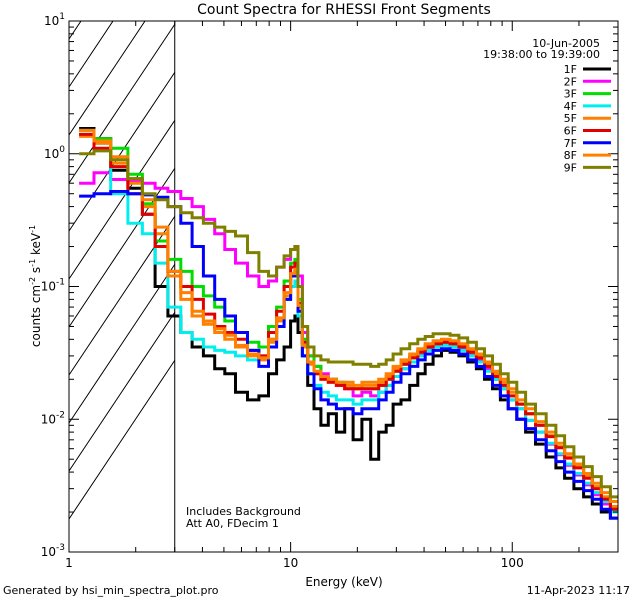 The height and width of the screenshot is (600, 640). Describe the element at coordinates (111, 590) in the screenshot. I see `footer-generated-by: Generated by hsi_min_spectra_plot.pro` at that location.